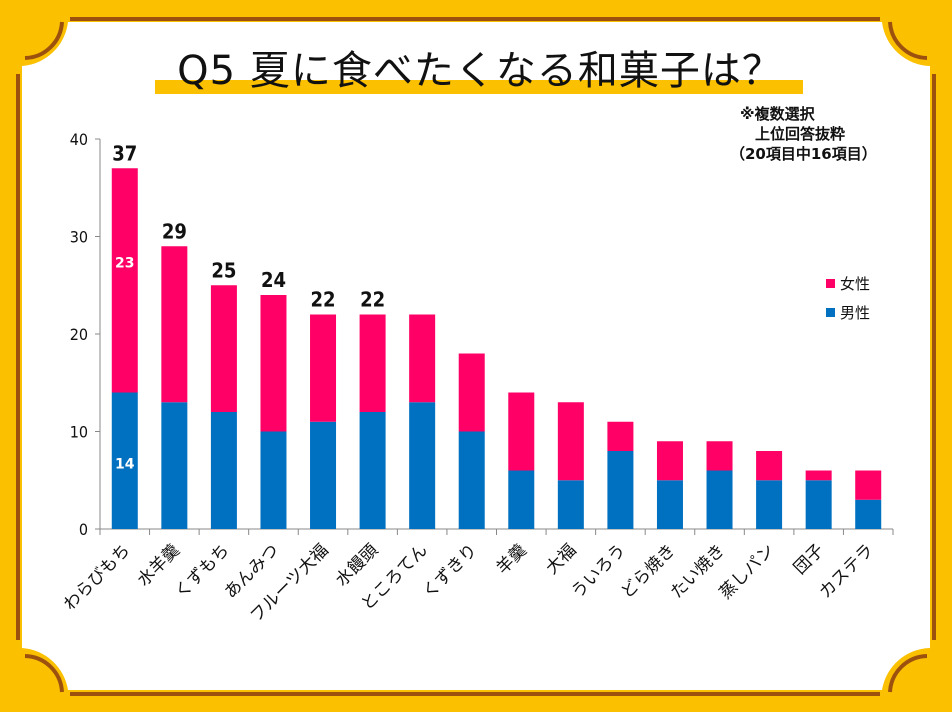 The height and width of the screenshot is (712, 952). I want to click on bar-inner-label-male: 14, so click(125, 464).